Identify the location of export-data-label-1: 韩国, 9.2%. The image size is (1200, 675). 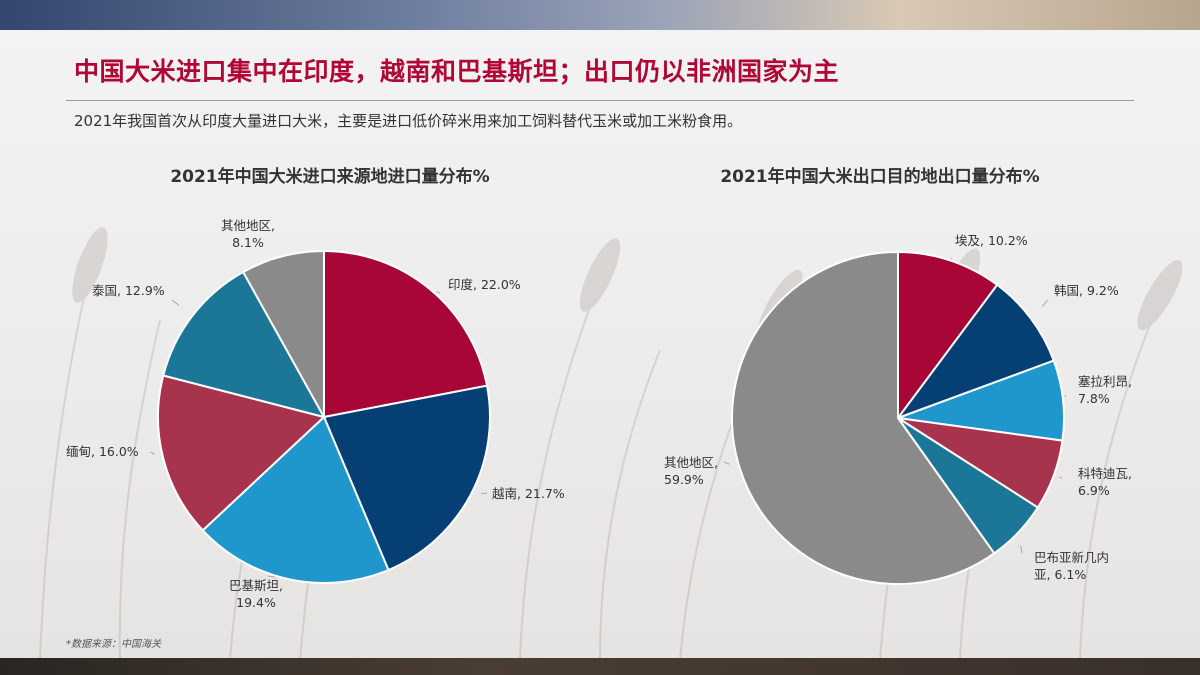
(1086, 290).